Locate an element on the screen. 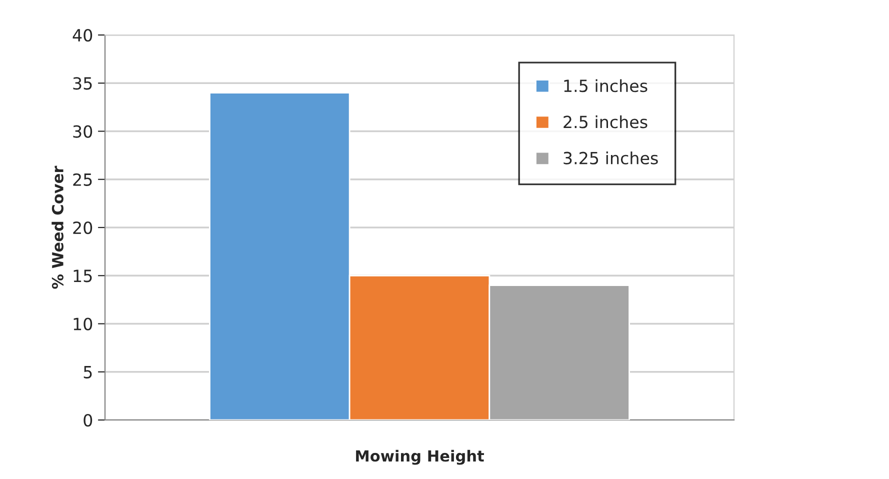 The image size is (889, 479). x-axis-title: Mowing Height is located at coordinates (420, 457).